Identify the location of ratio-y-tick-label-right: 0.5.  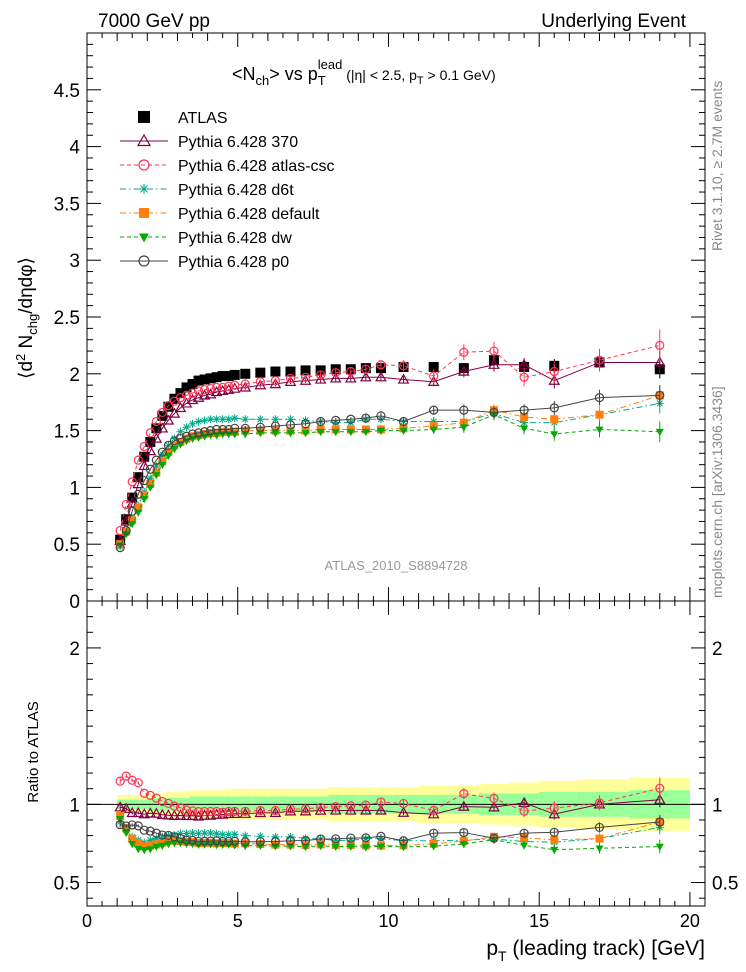
(725, 884).